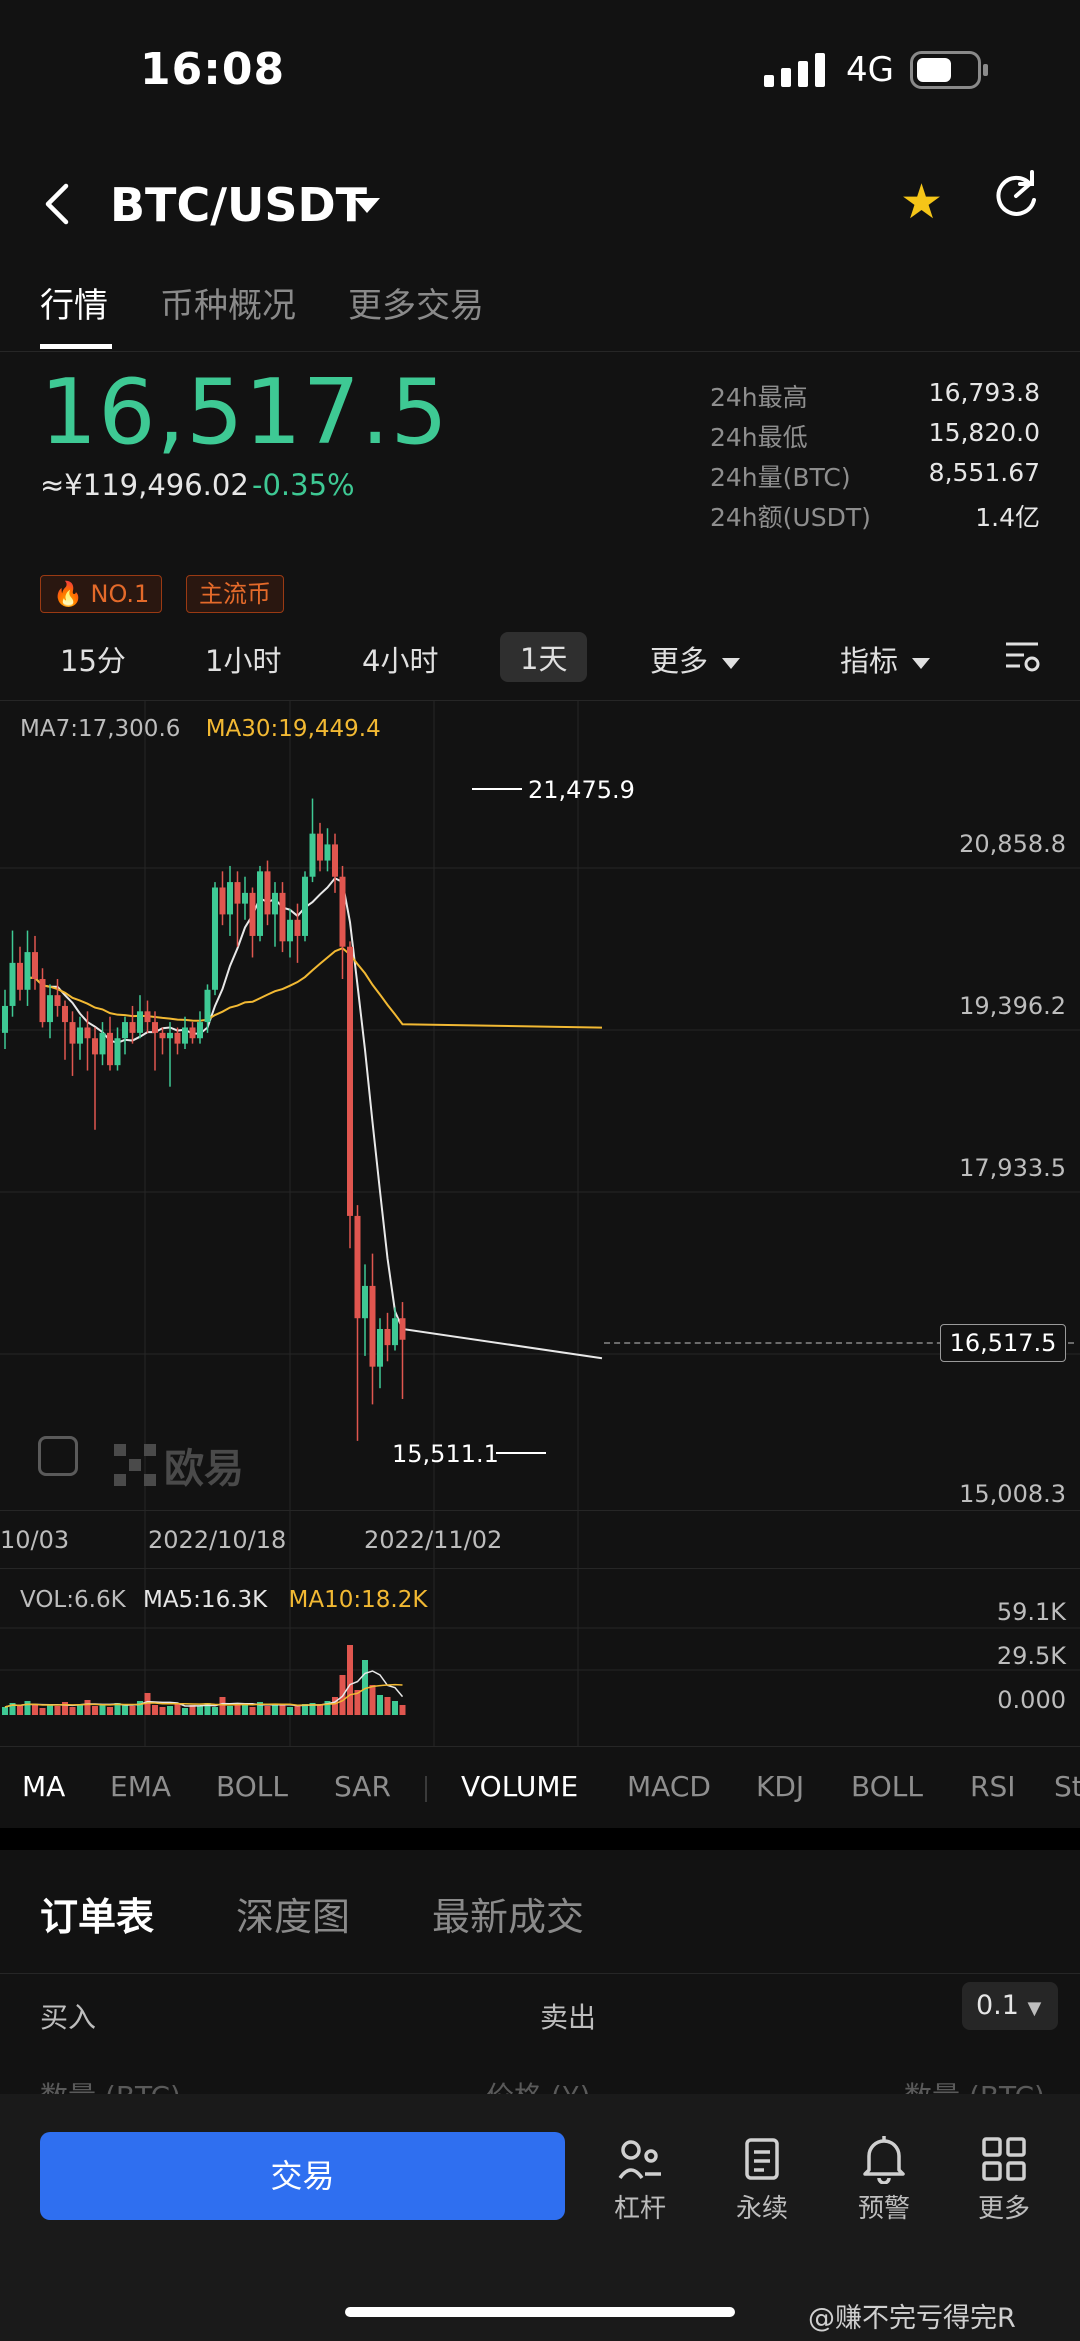  I want to click on favorite-star-icon: ★, so click(922, 202).